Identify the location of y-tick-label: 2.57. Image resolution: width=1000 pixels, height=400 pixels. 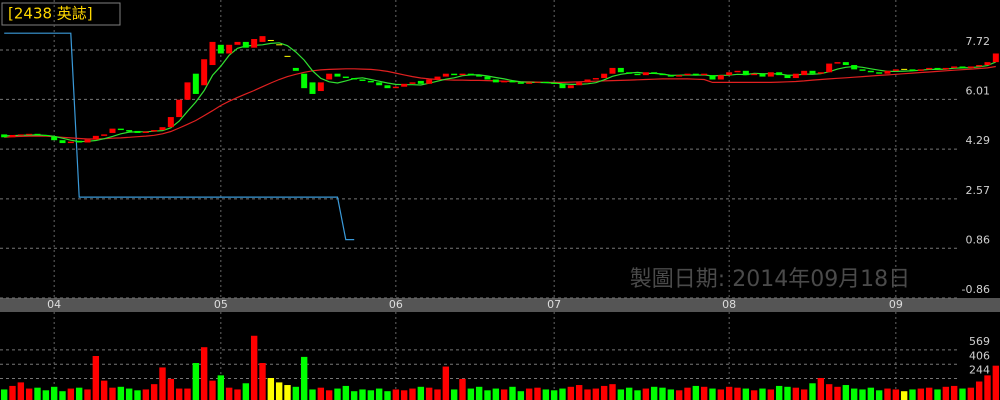
(978, 190).